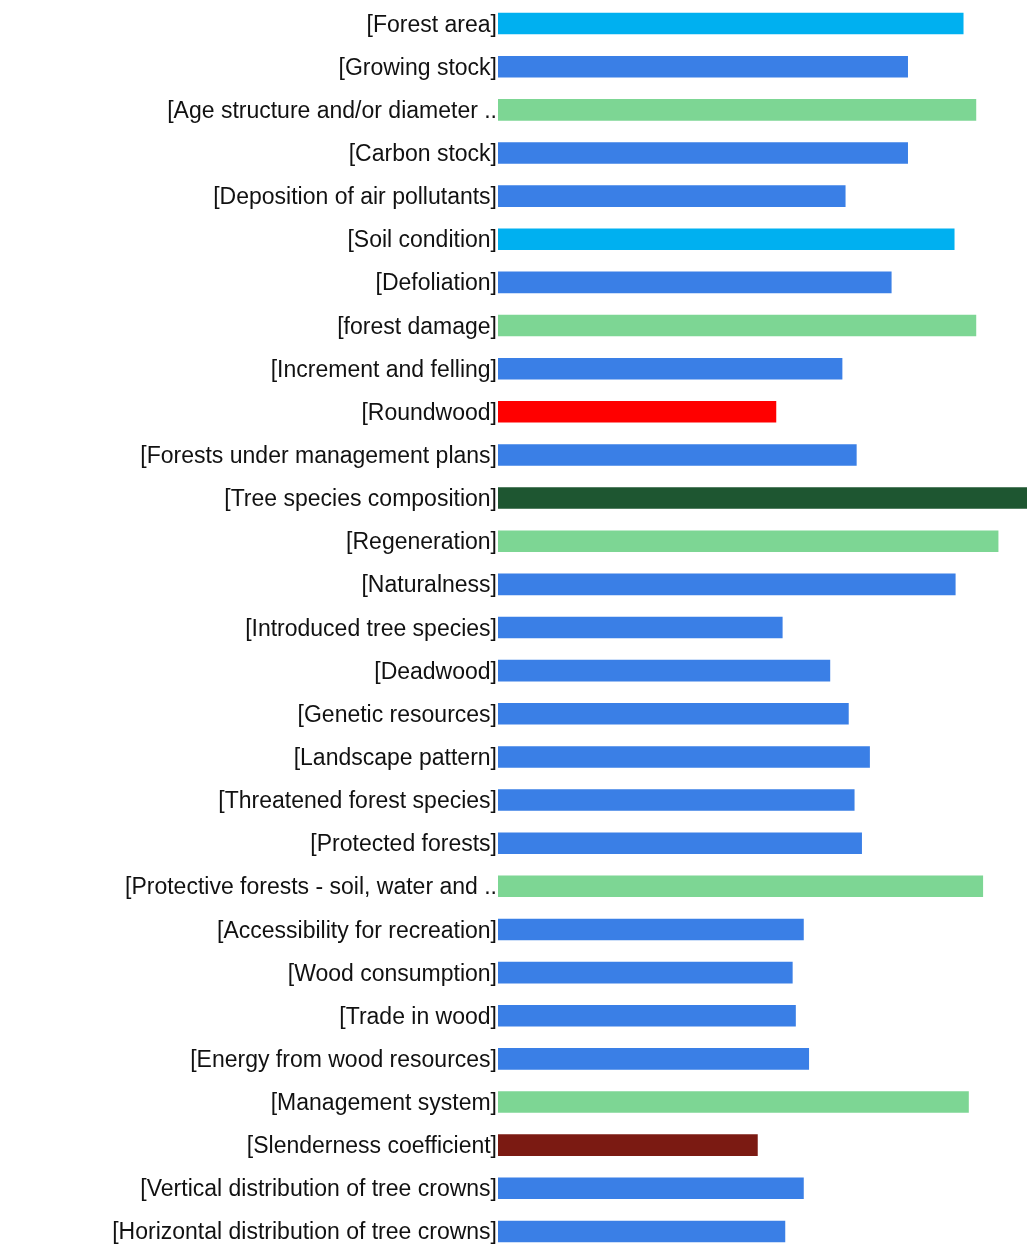 This screenshot has height=1257, width=1027. What do you see at coordinates (371, 1145) in the screenshot?
I see `y-tick-label: [Slenderness coefficient]` at bounding box center [371, 1145].